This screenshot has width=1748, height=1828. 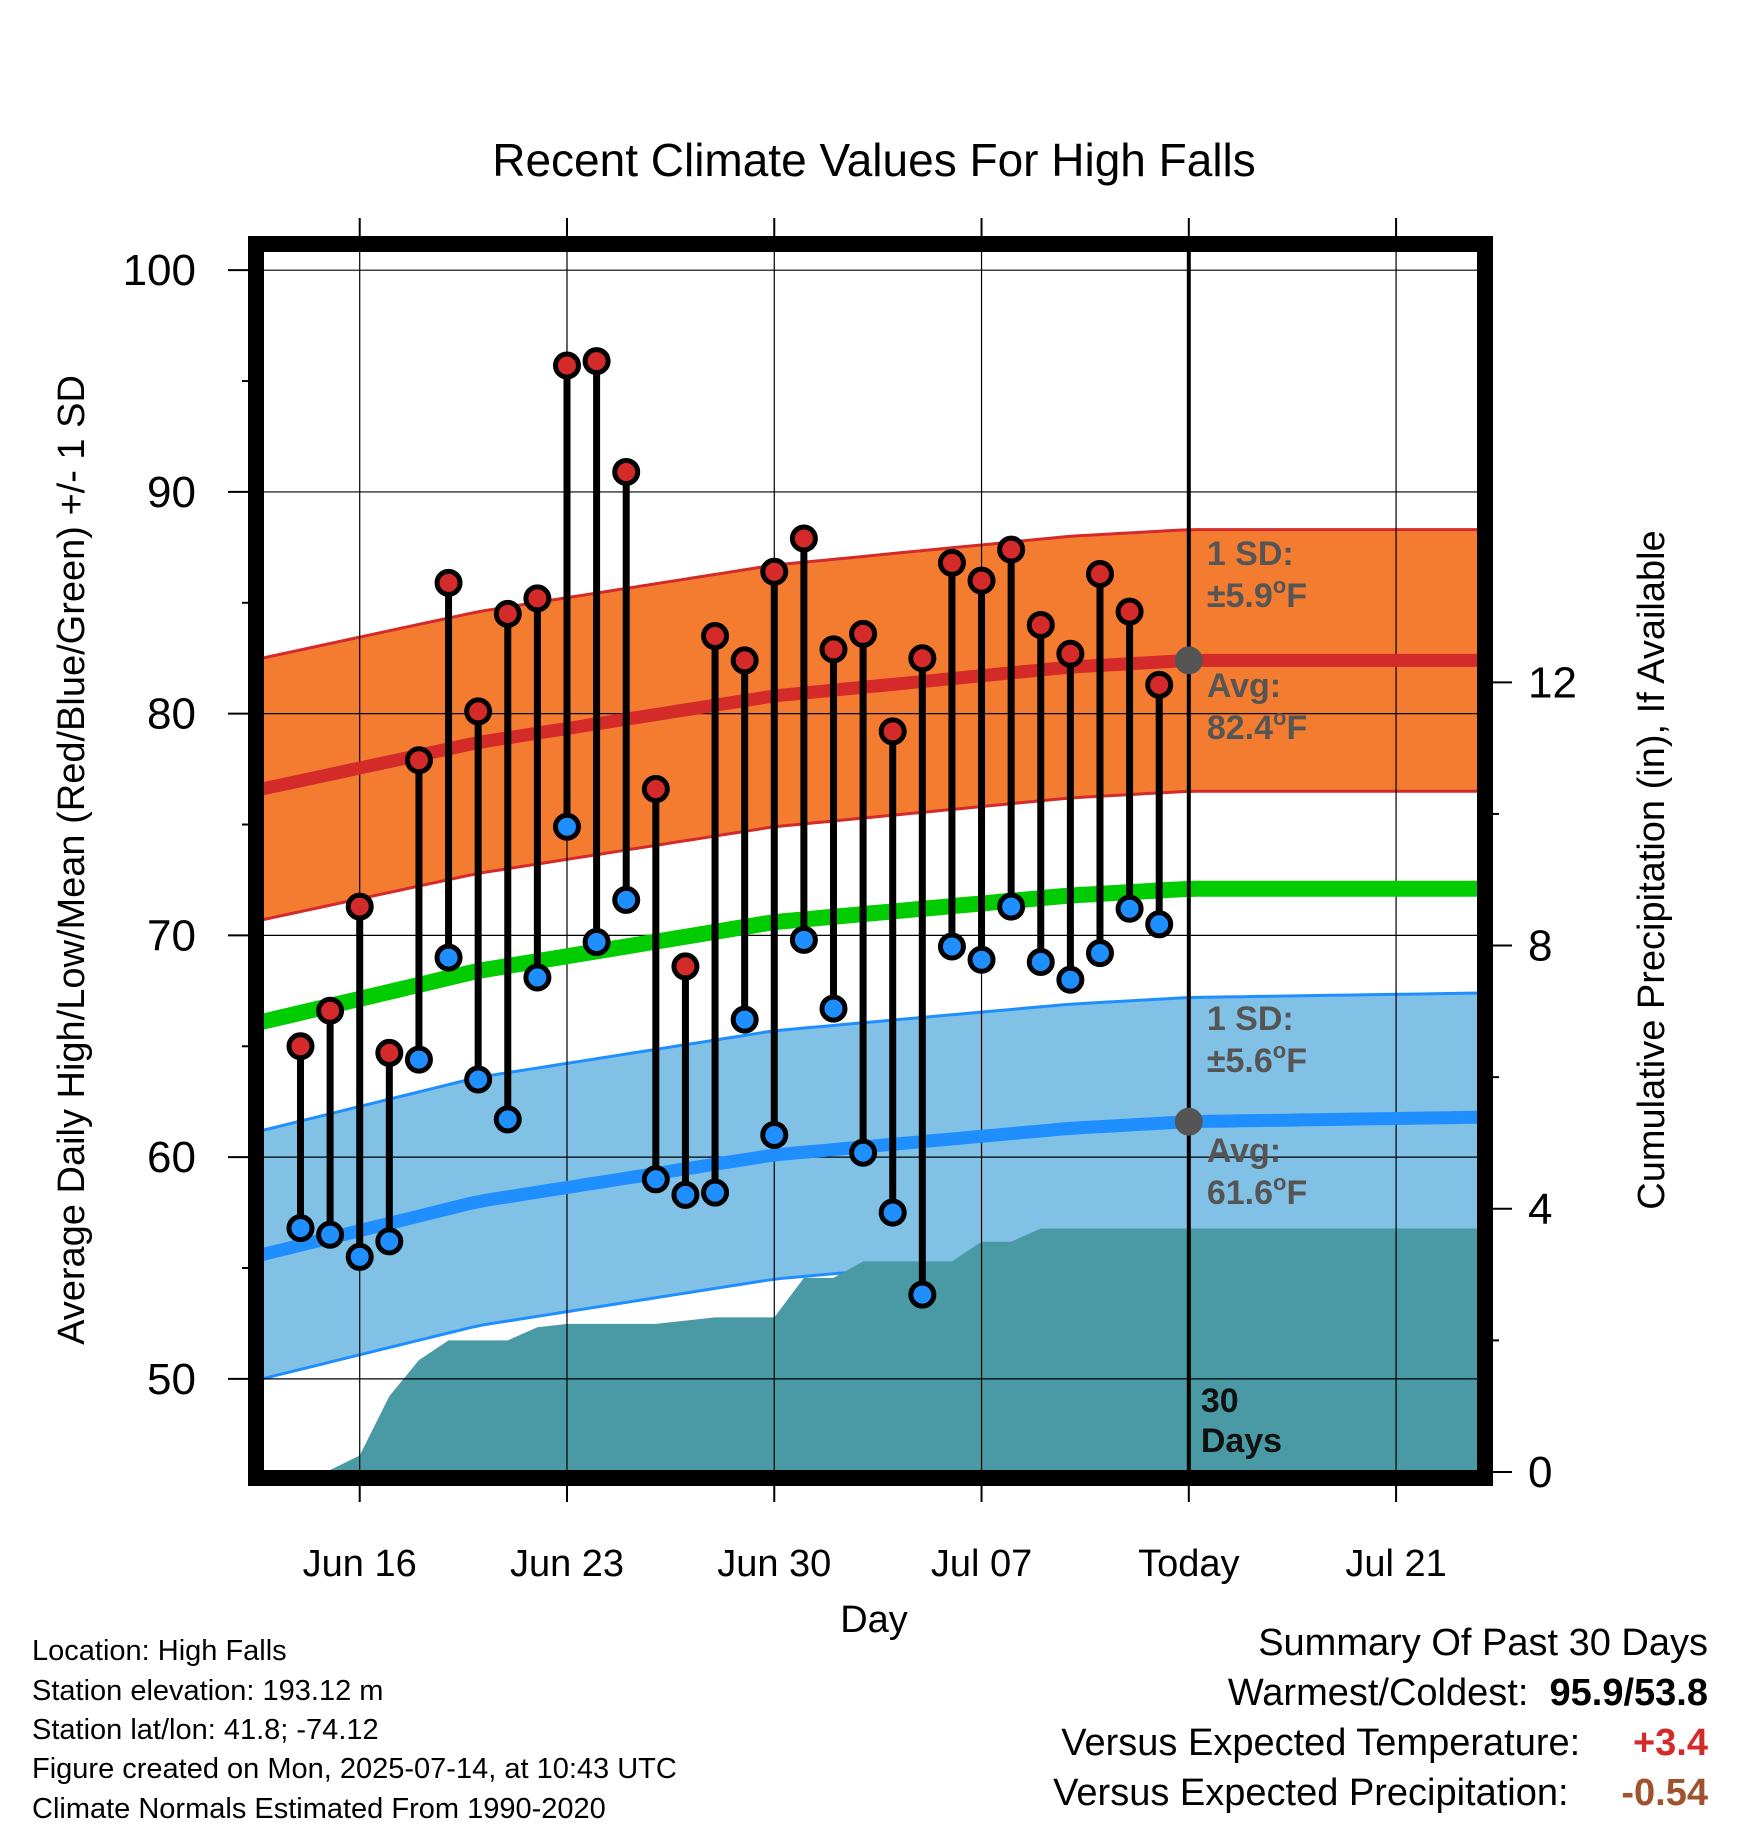 What do you see at coordinates (1628, 1693) in the screenshot?
I see `warm-cold-value: 95.9/53.8` at bounding box center [1628, 1693].